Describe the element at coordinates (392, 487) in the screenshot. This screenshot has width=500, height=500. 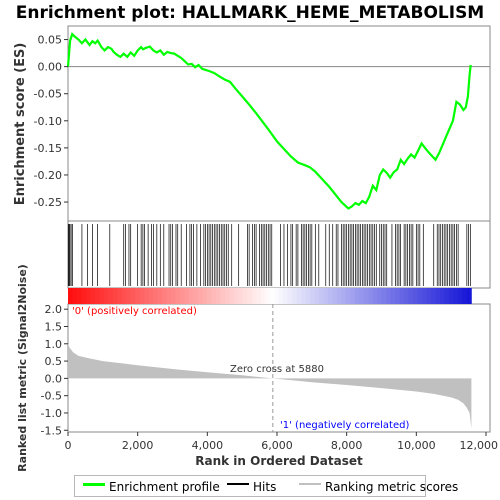
I see `legend-label-ranking-metric: Ranking metric scores` at that location.